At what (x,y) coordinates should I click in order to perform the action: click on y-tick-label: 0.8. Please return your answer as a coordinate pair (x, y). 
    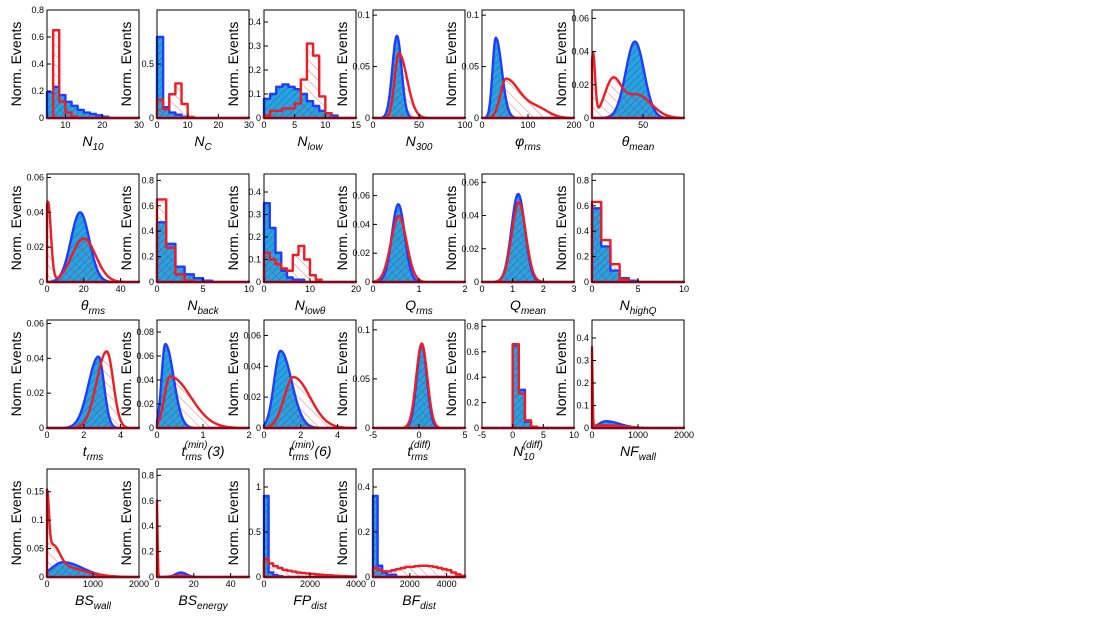
    Looking at the image, I should click on (147, 475).